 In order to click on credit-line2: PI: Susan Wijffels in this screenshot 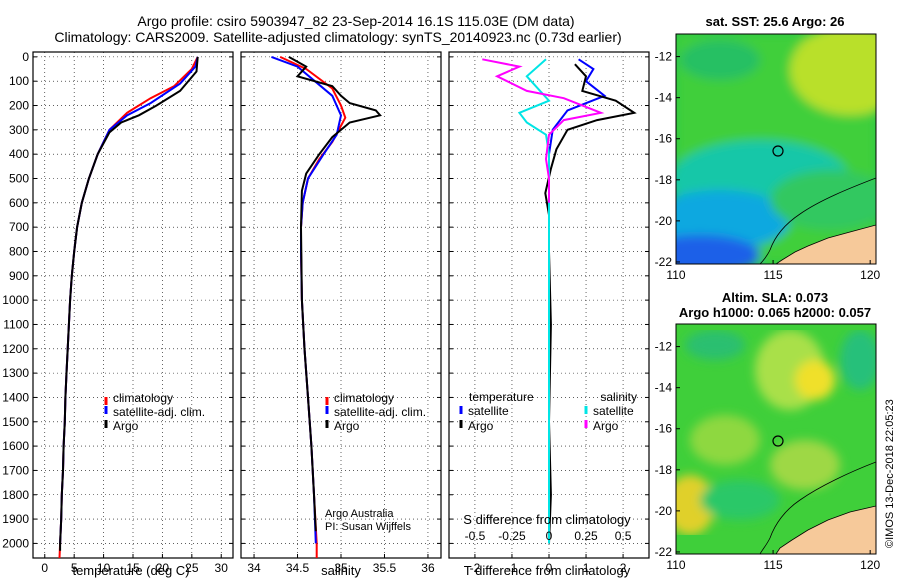, I will do `click(368, 527)`.